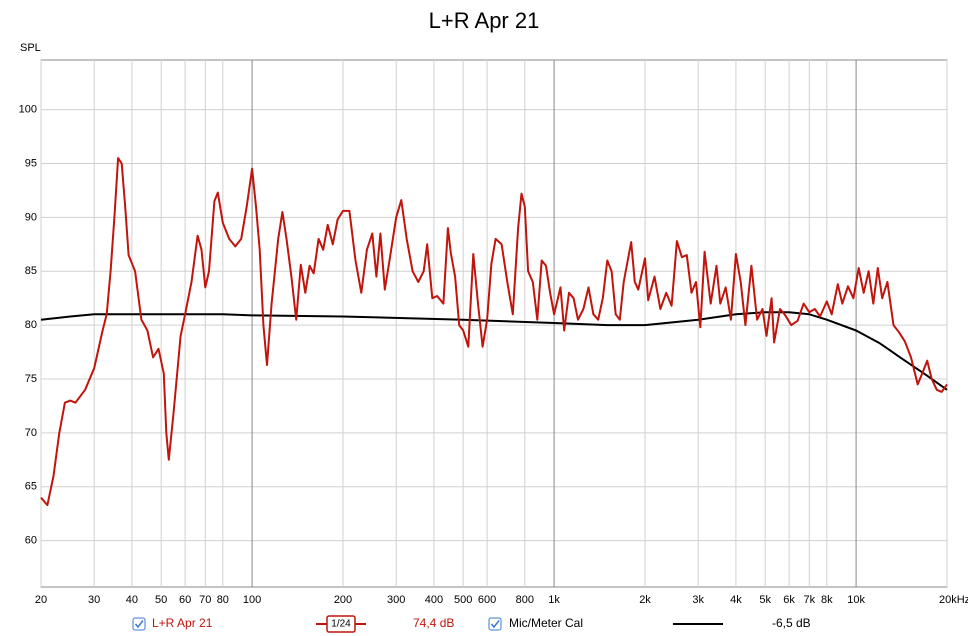 This screenshot has width=968, height=636. I want to click on smoothing-label: 1/24, so click(341, 624).